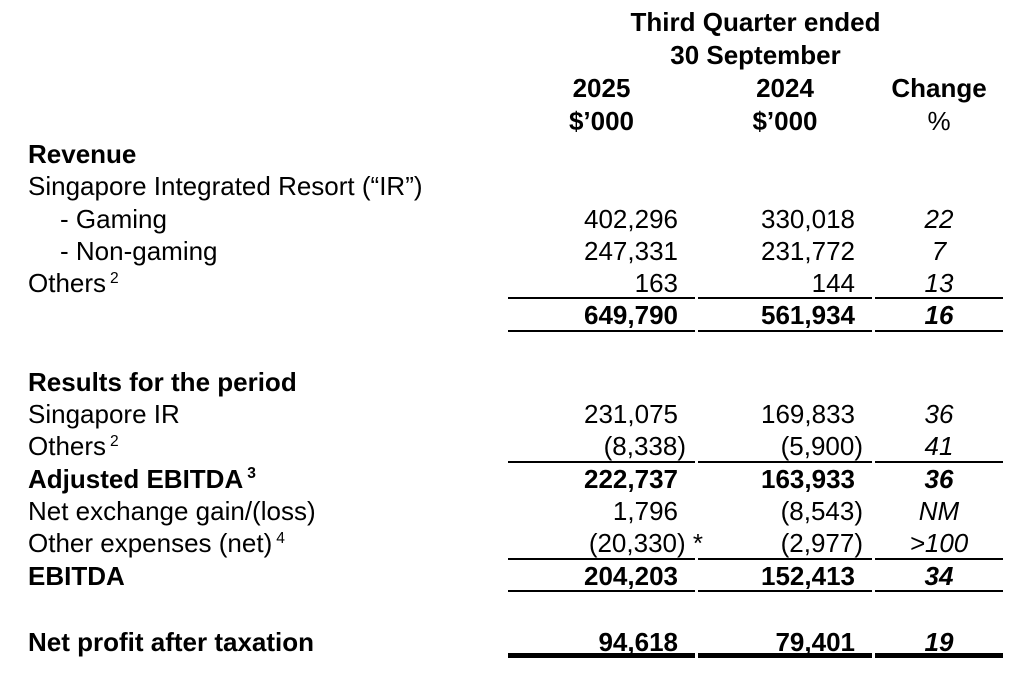  I want to click on row-label: Singapore Integrated Resort (“IR”), so click(225, 186).